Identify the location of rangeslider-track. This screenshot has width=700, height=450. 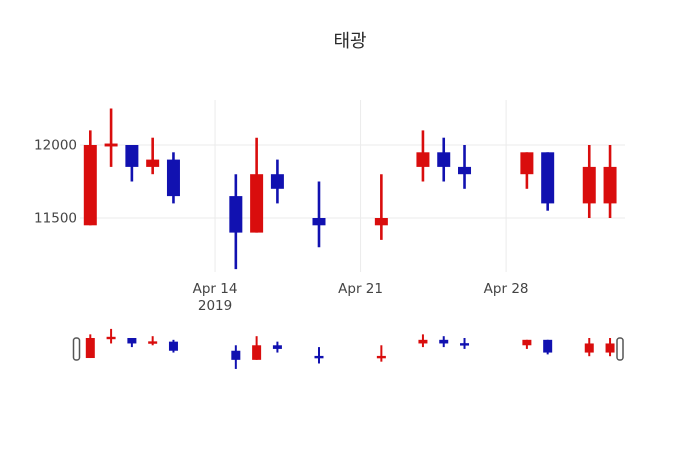
(349, 349).